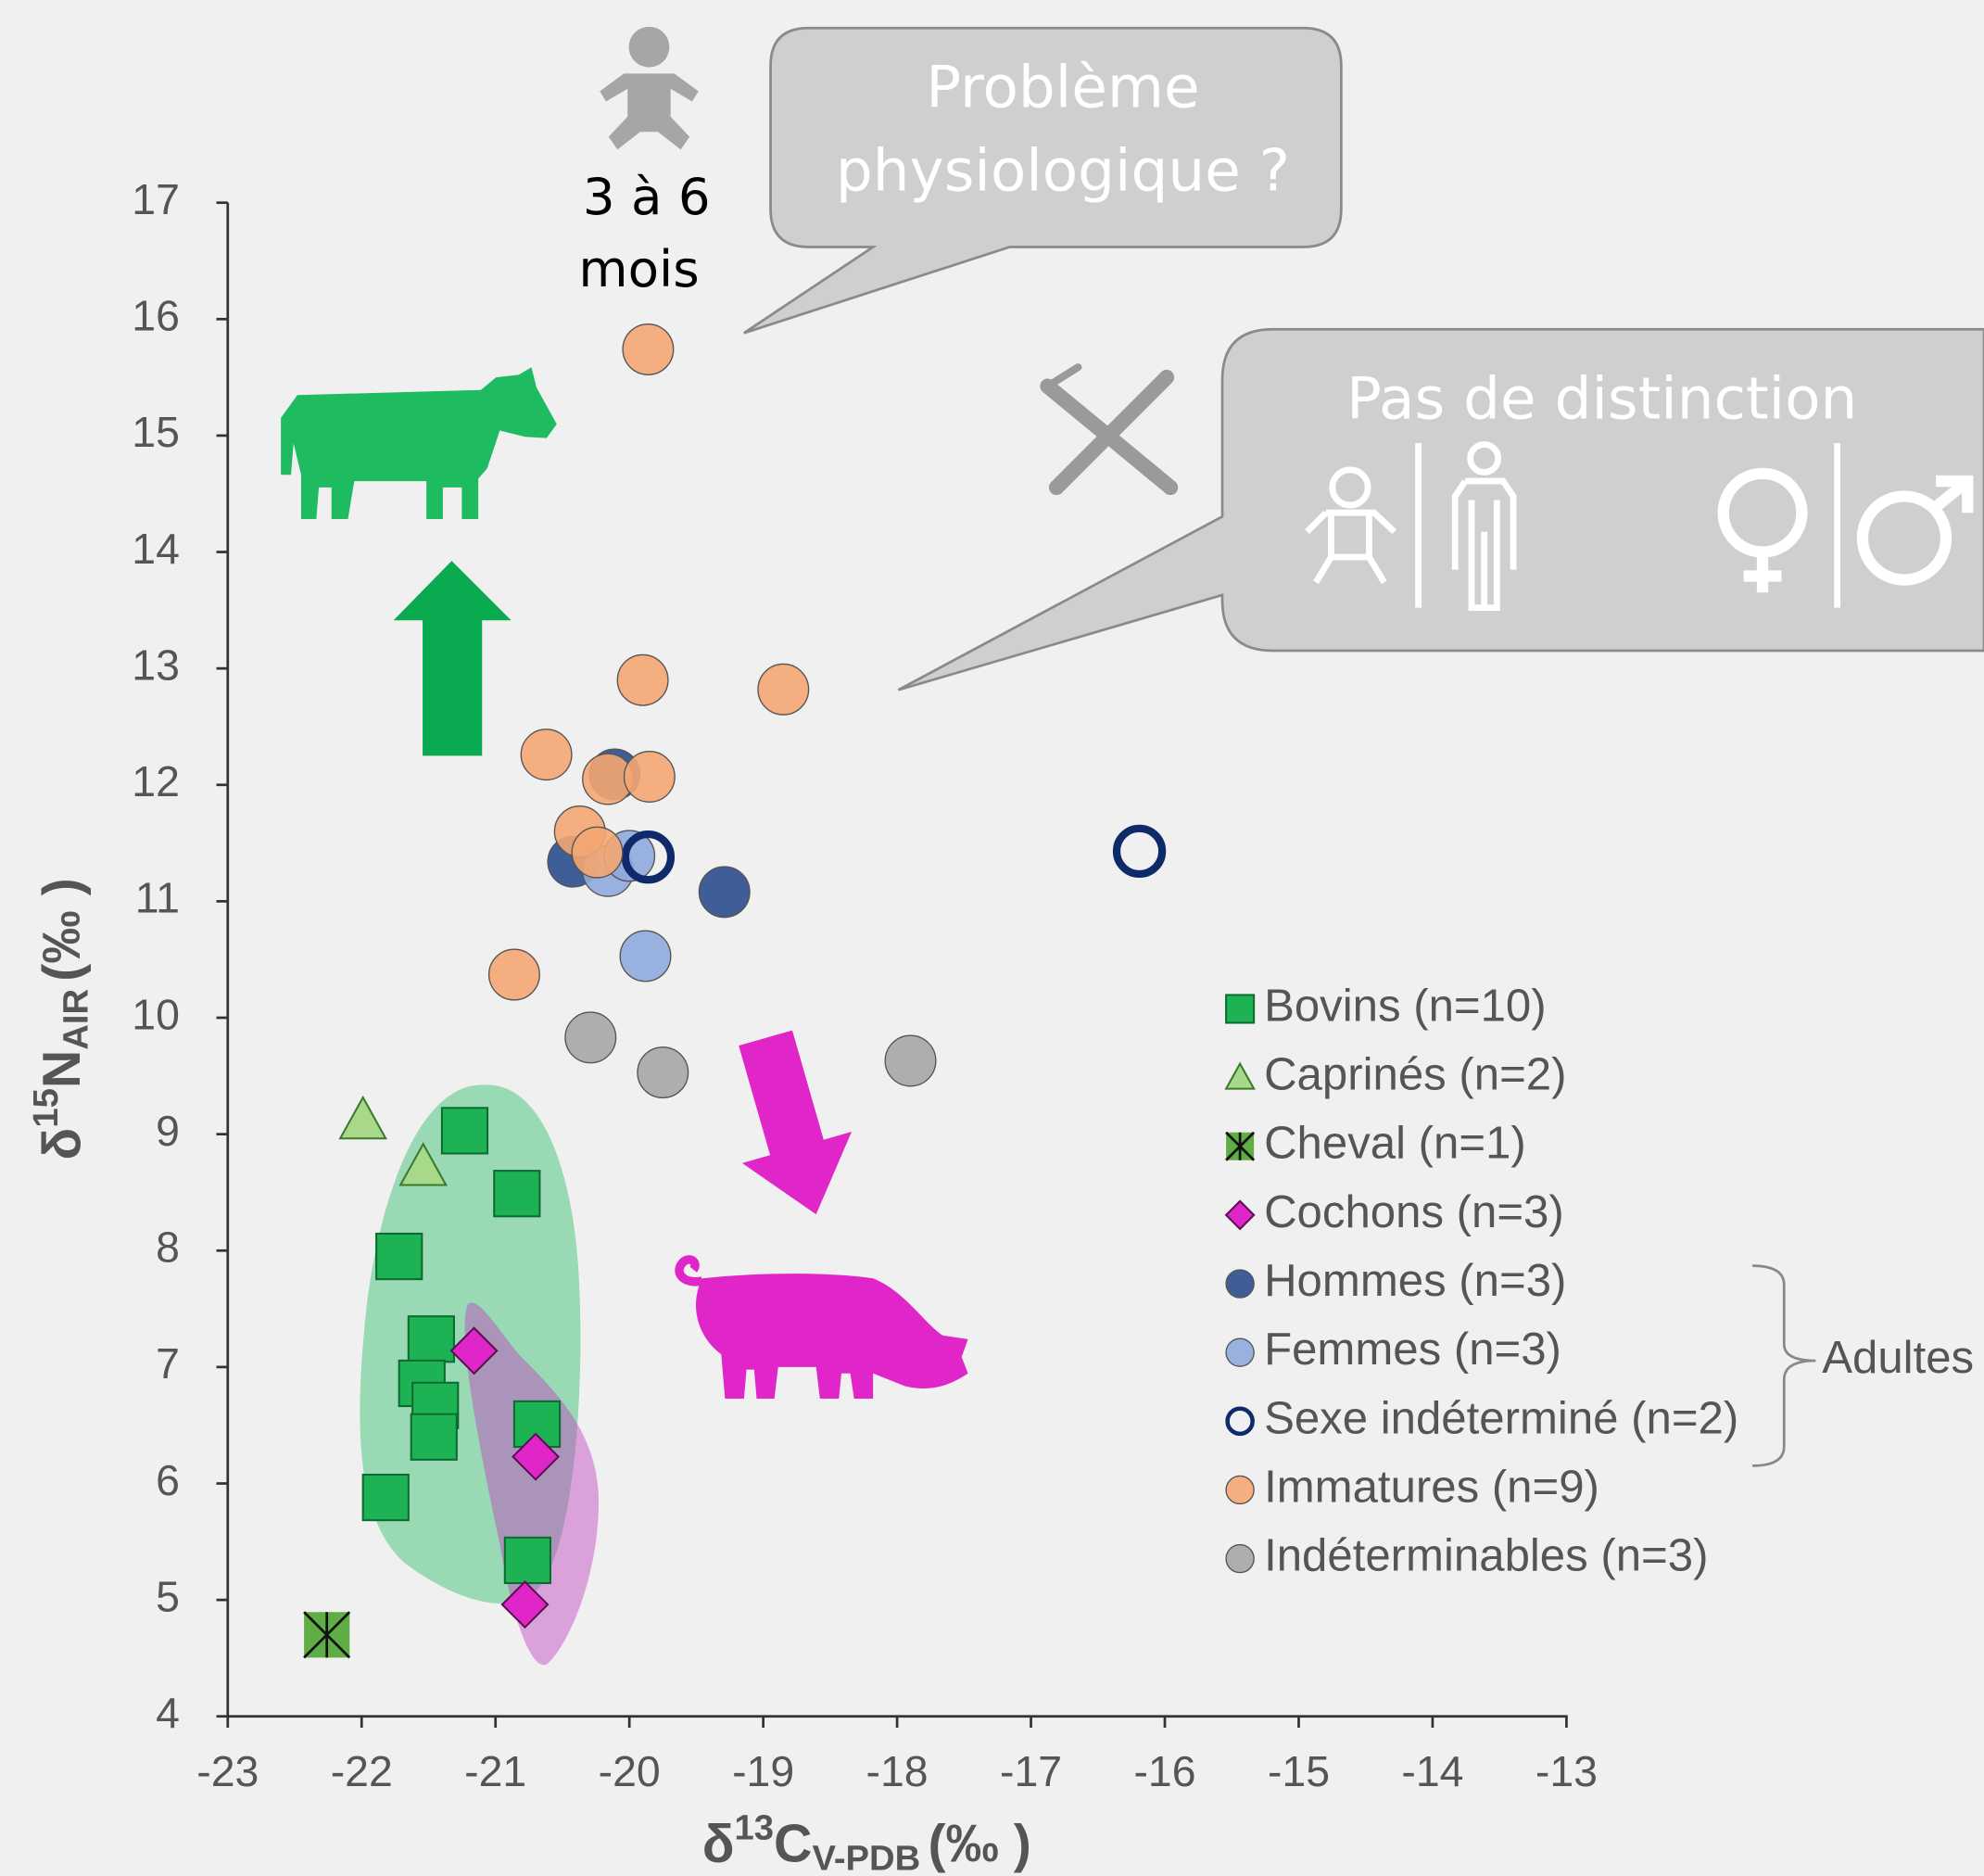  What do you see at coordinates (62, 1069) in the screenshot?
I see `y-label-part: N` at bounding box center [62, 1069].